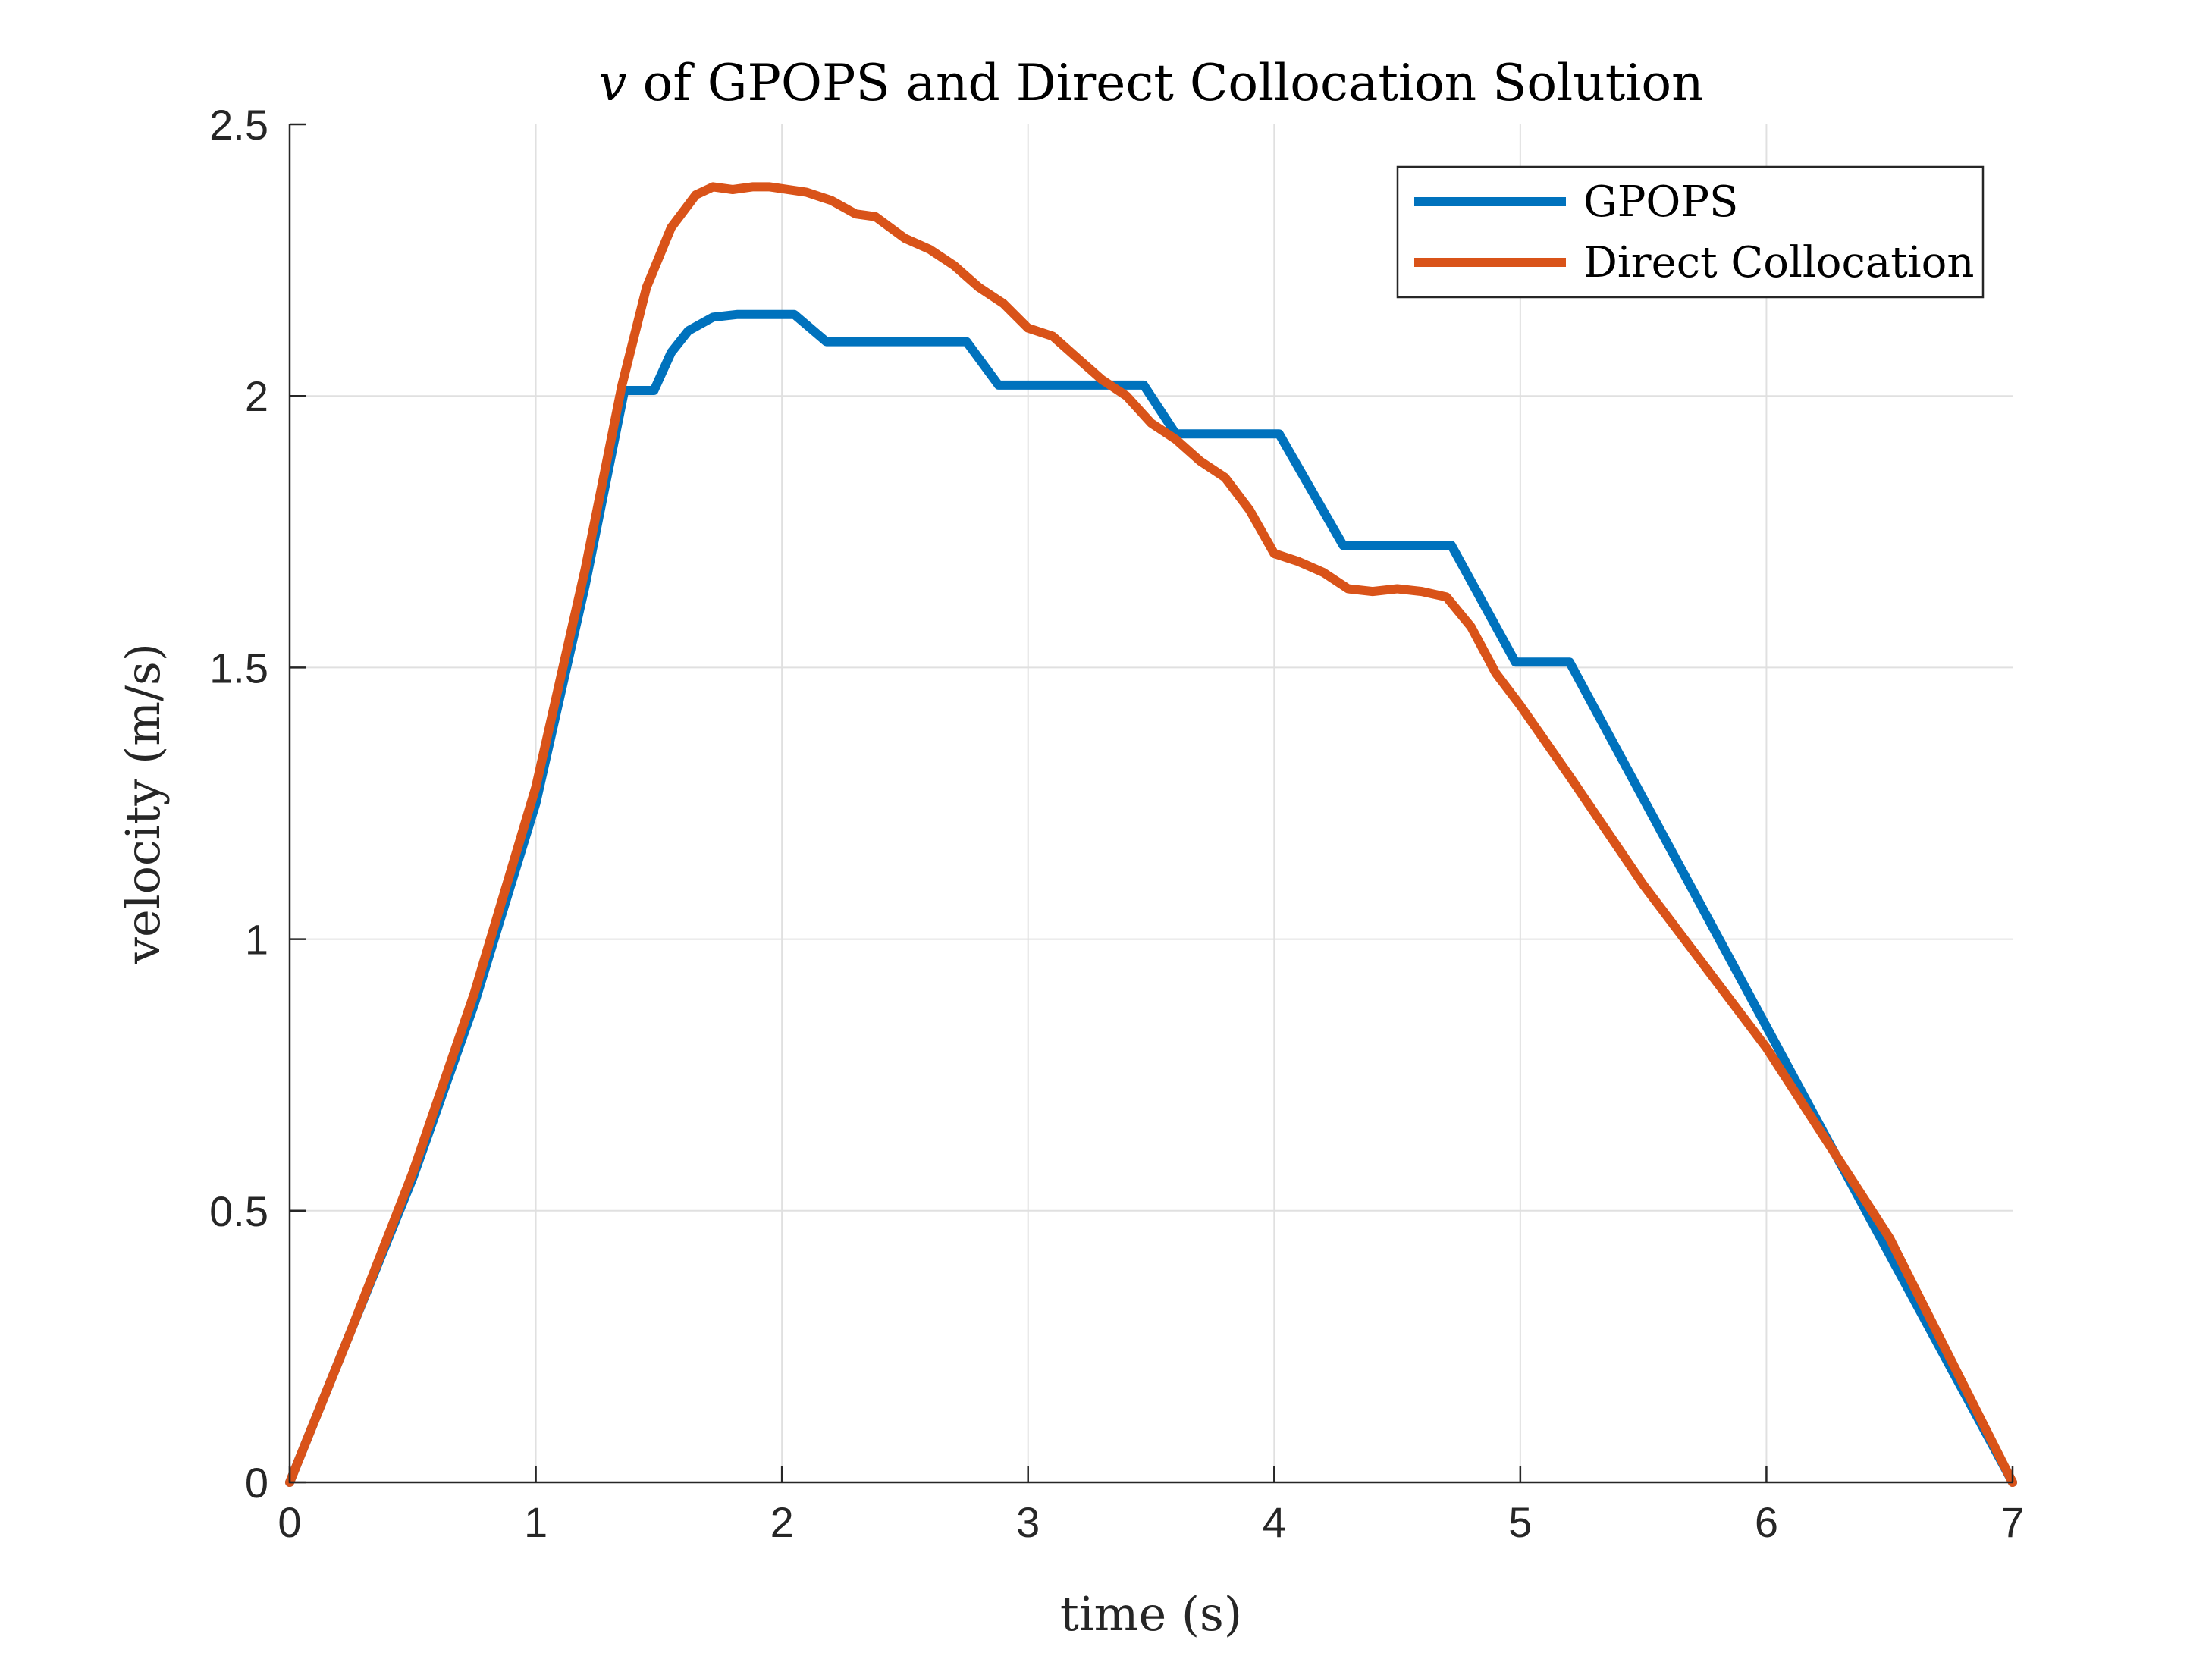  Describe the element at coordinates (1778, 262) in the screenshot. I see `legend-label-1: Direct Collocation` at that location.